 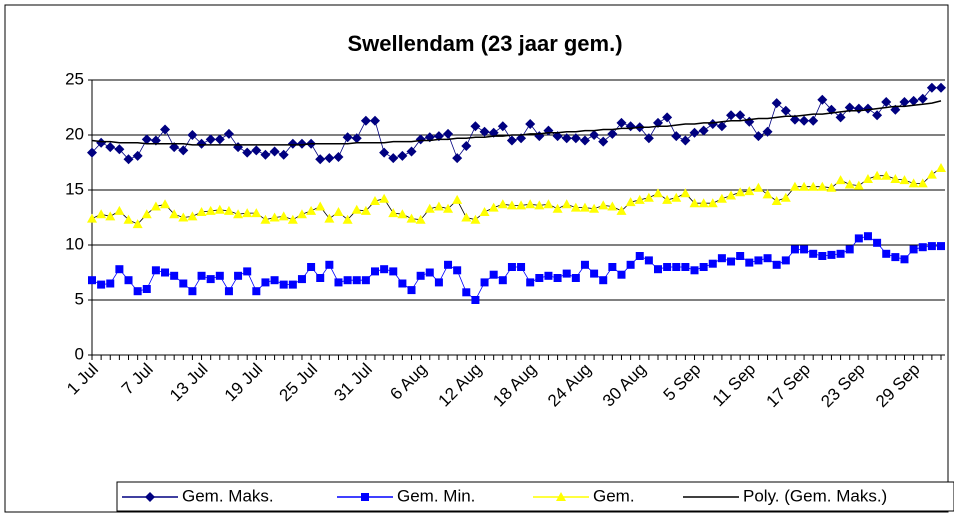 What do you see at coordinates (484, 43) in the screenshot?
I see `chart-title: Swellendam (23 jaar gem.)` at bounding box center [484, 43].